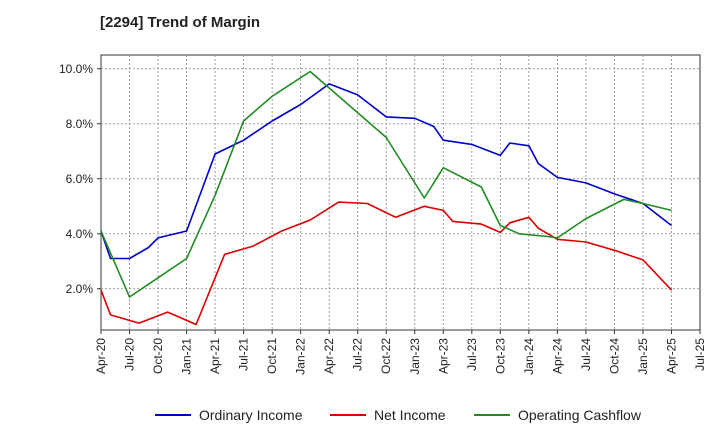  Describe the element at coordinates (492, 415) in the screenshot. I see `legend-swatch-operating-cashflow` at that location.